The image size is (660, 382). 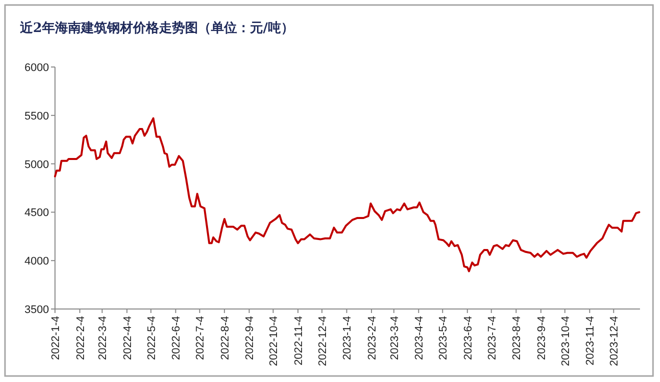 I want to click on x-tick-label: 2022-11-4, so click(x=298, y=341).